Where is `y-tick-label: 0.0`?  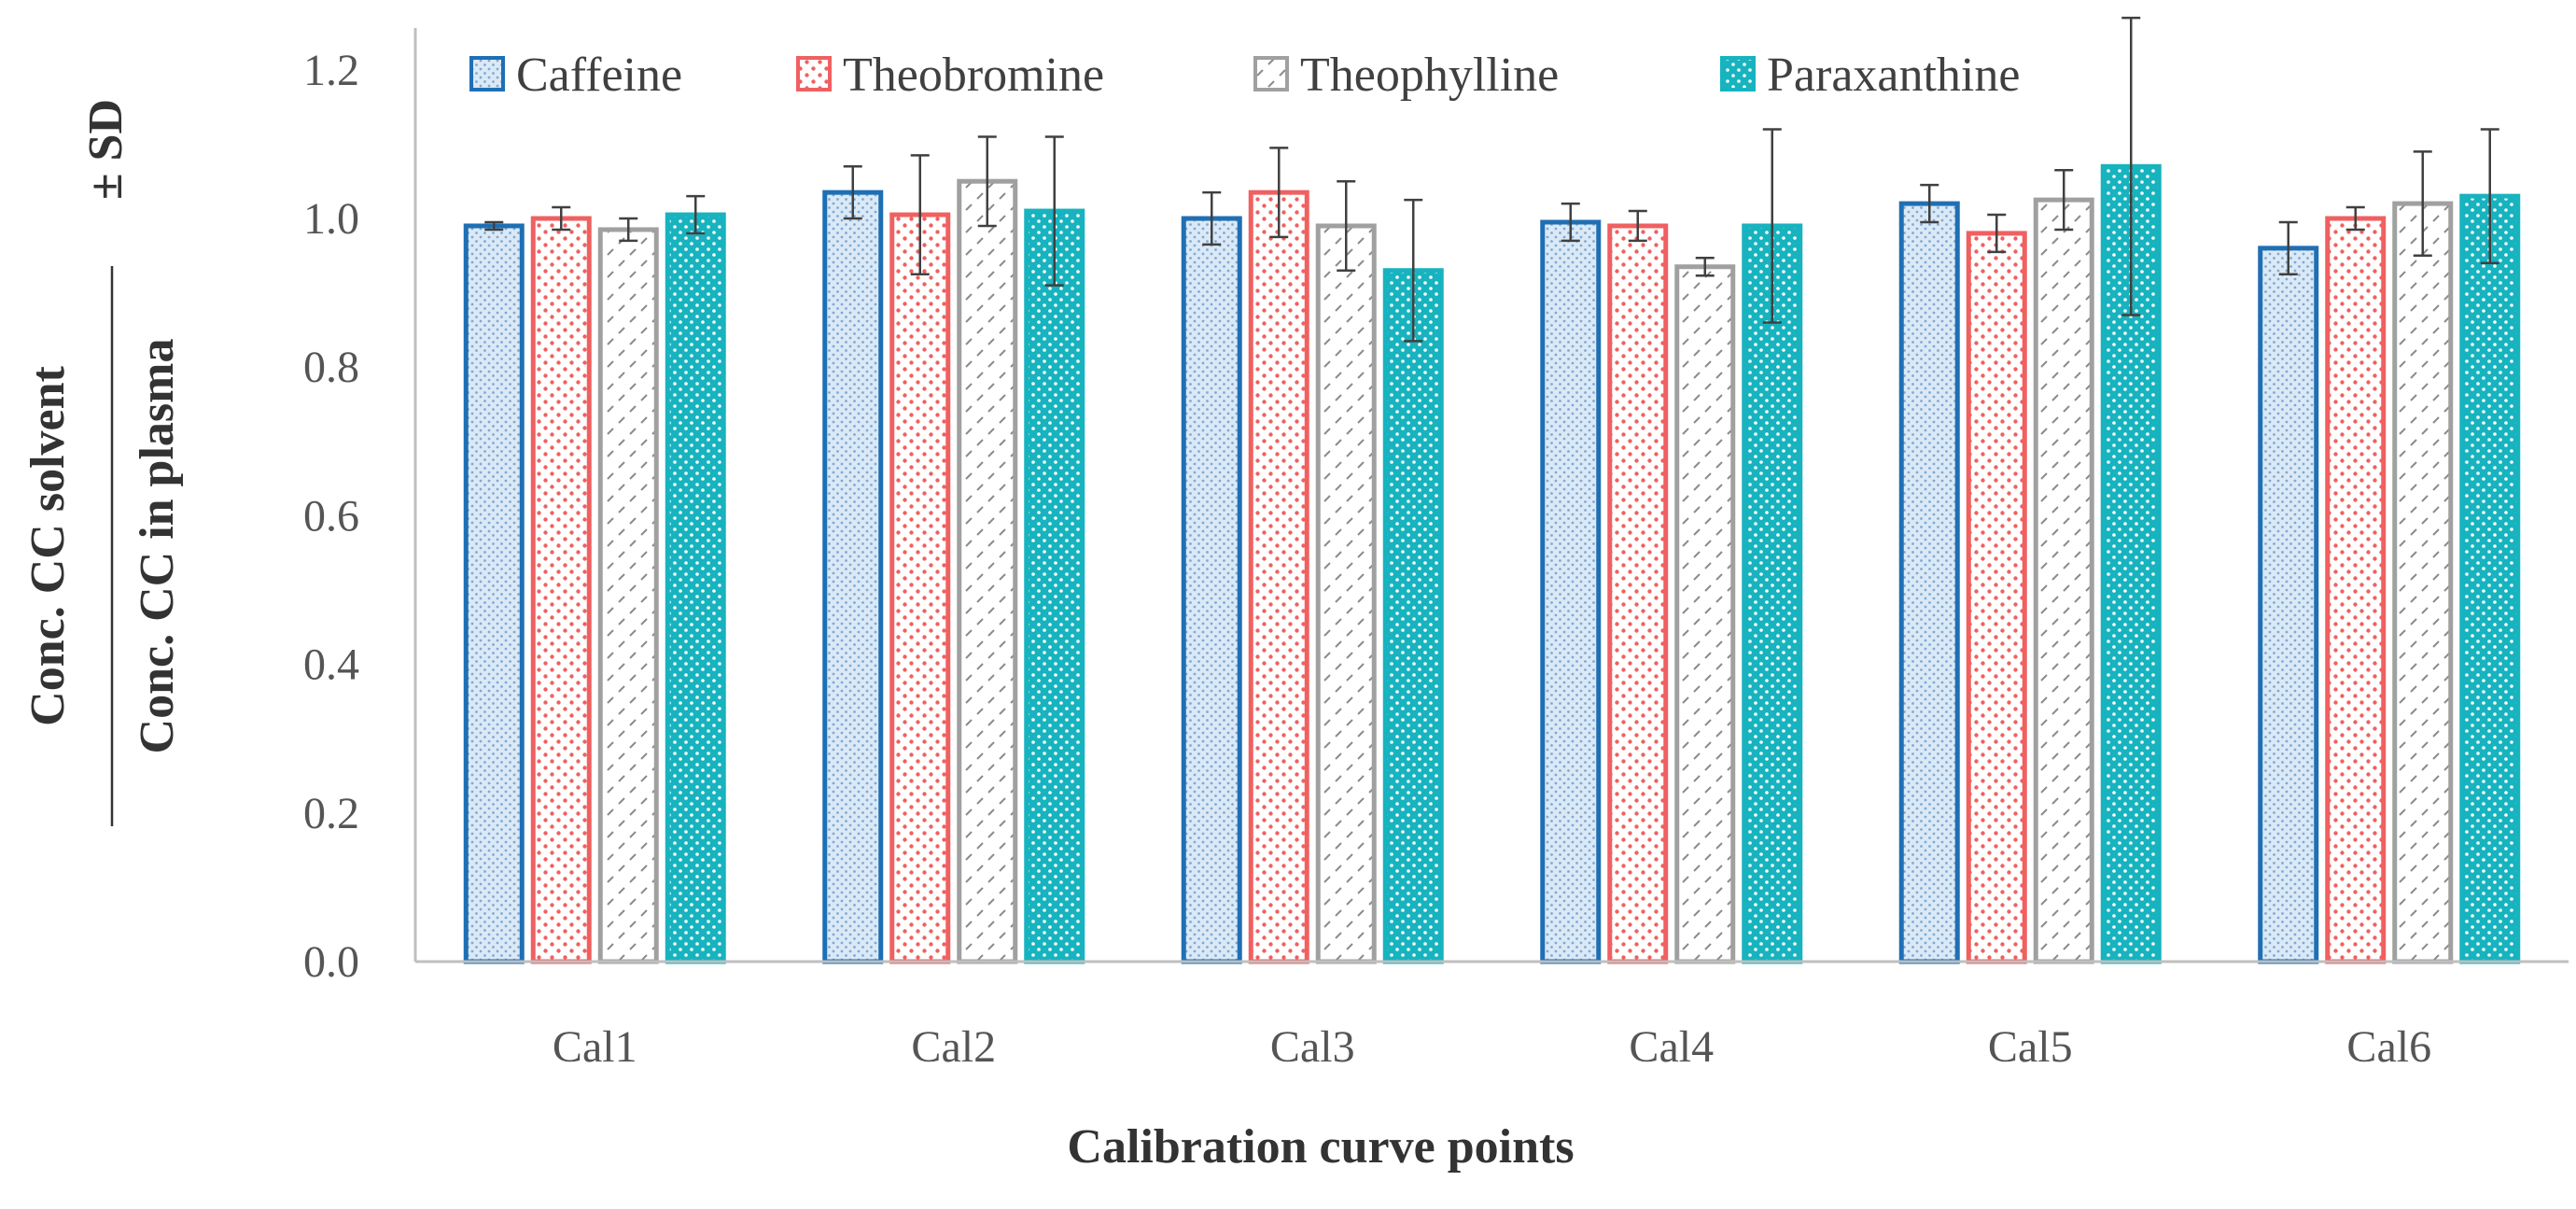 y-tick-label: 0.0 is located at coordinates (331, 962).